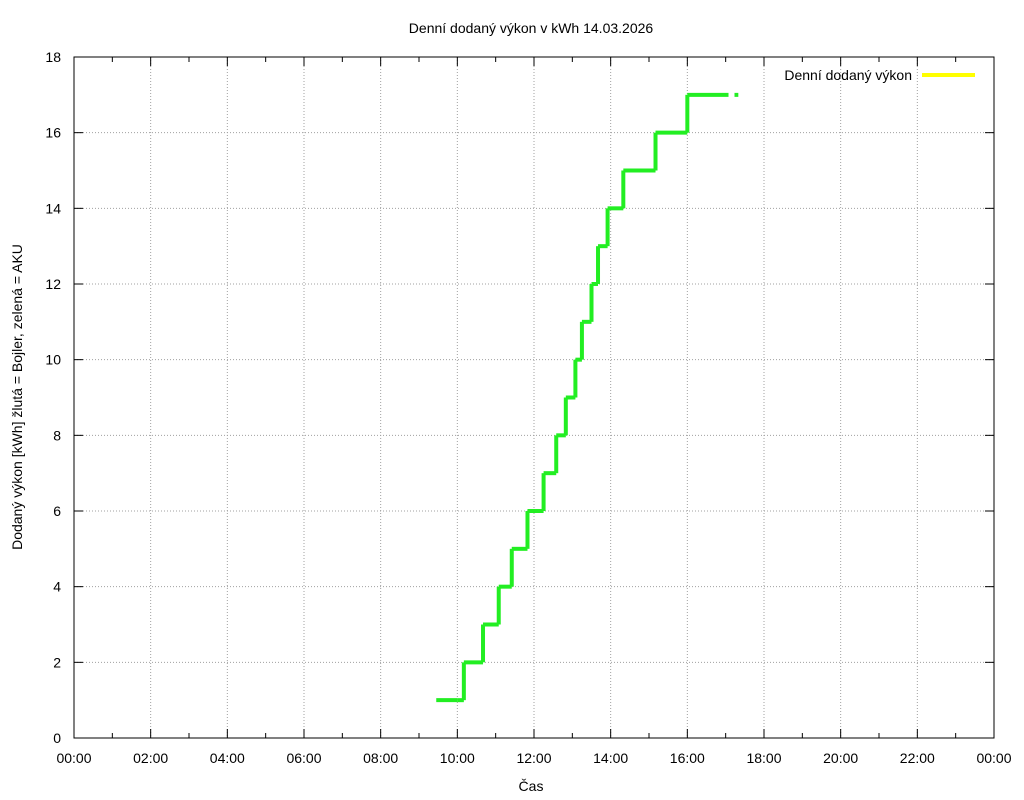 This screenshot has width=1024, height=800. Describe the element at coordinates (531, 786) in the screenshot. I see `x-axis-label: Čas` at that location.